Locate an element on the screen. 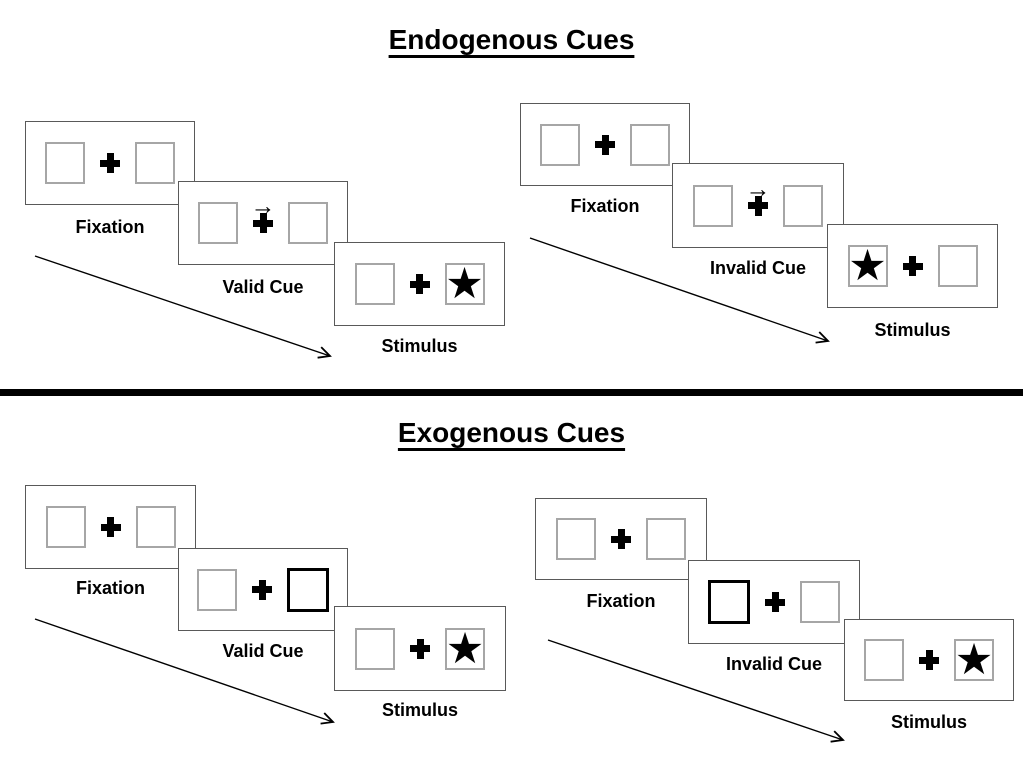 The height and width of the screenshot is (767, 1023). left-target-box: ★ is located at coordinates (867, 266).